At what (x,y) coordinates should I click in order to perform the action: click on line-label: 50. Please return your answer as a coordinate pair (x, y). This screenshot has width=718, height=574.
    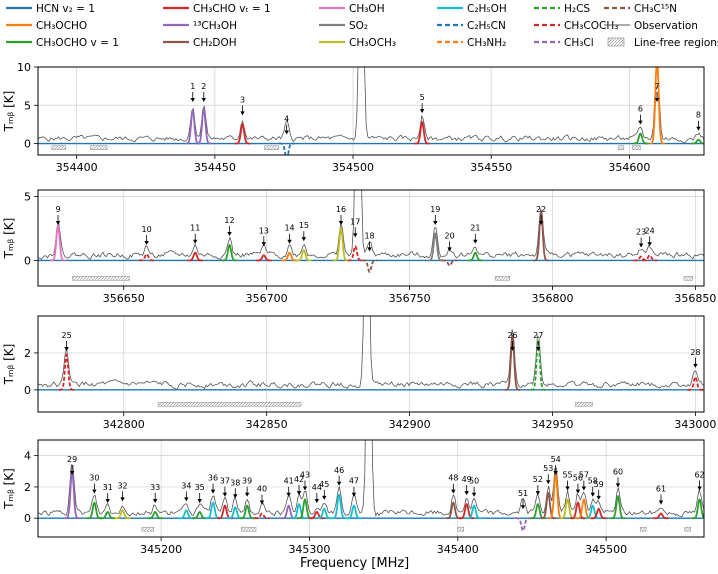
    Looking at the image, I should click on (474, 481).